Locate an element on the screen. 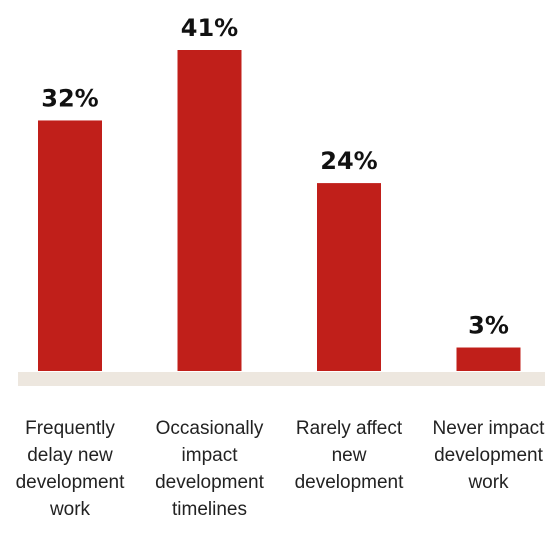 The width and height of the screenshot is (555, 535). category-label-1: Occasionally impact development timelines is located at coordinates (210, 469).